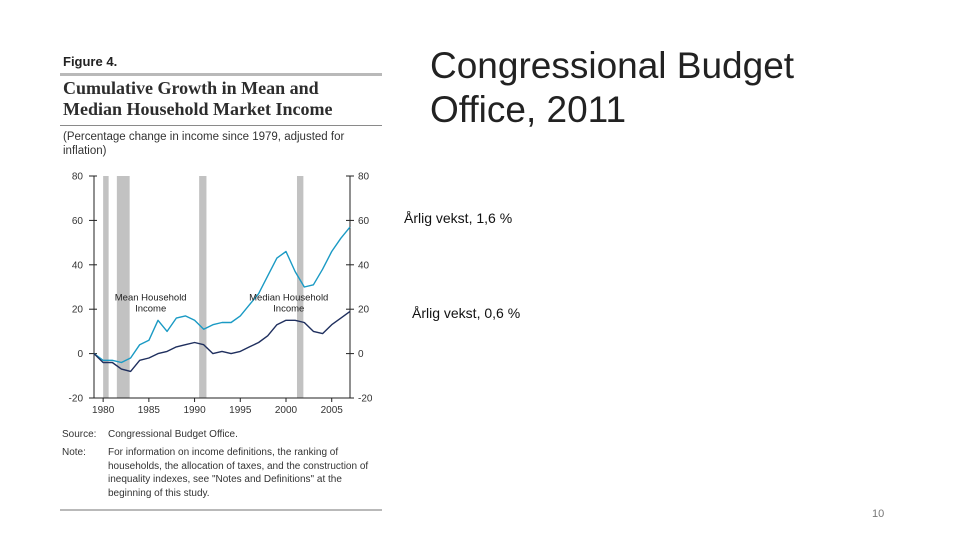 This screenshot has height=540, width=960. I want to click on series-label-mean: Mean Household Income, so click(151, 303).